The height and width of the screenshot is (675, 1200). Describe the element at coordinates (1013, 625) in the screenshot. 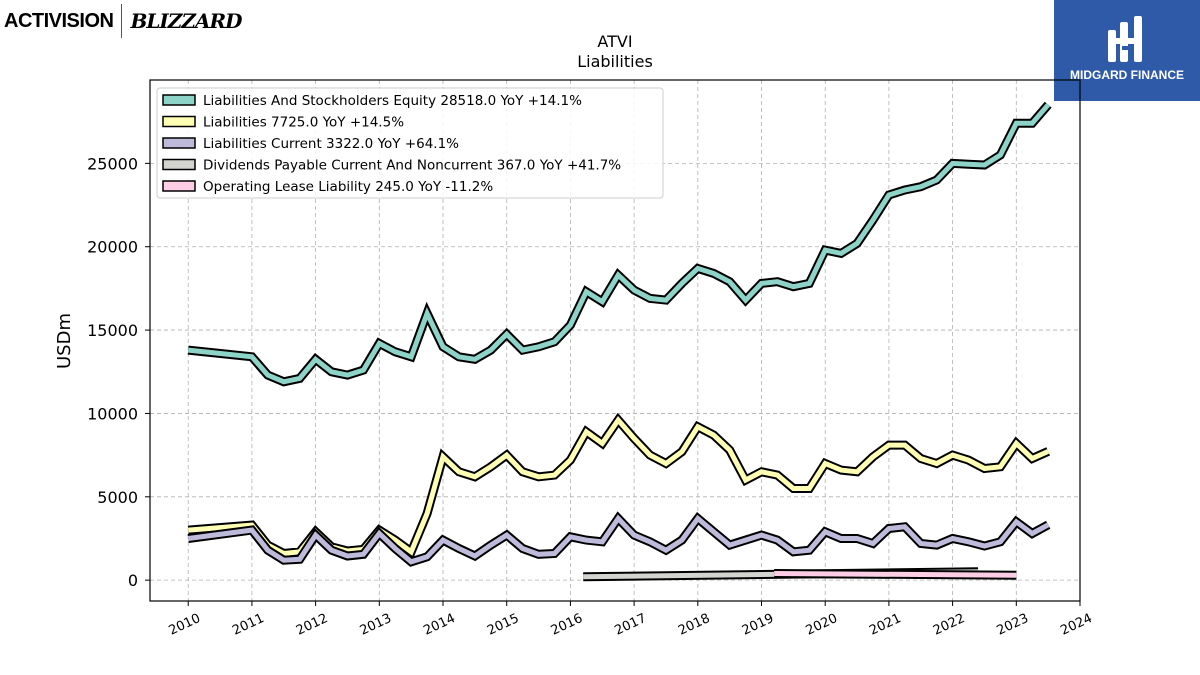

I see `x-tick-label: 2023` at that location.